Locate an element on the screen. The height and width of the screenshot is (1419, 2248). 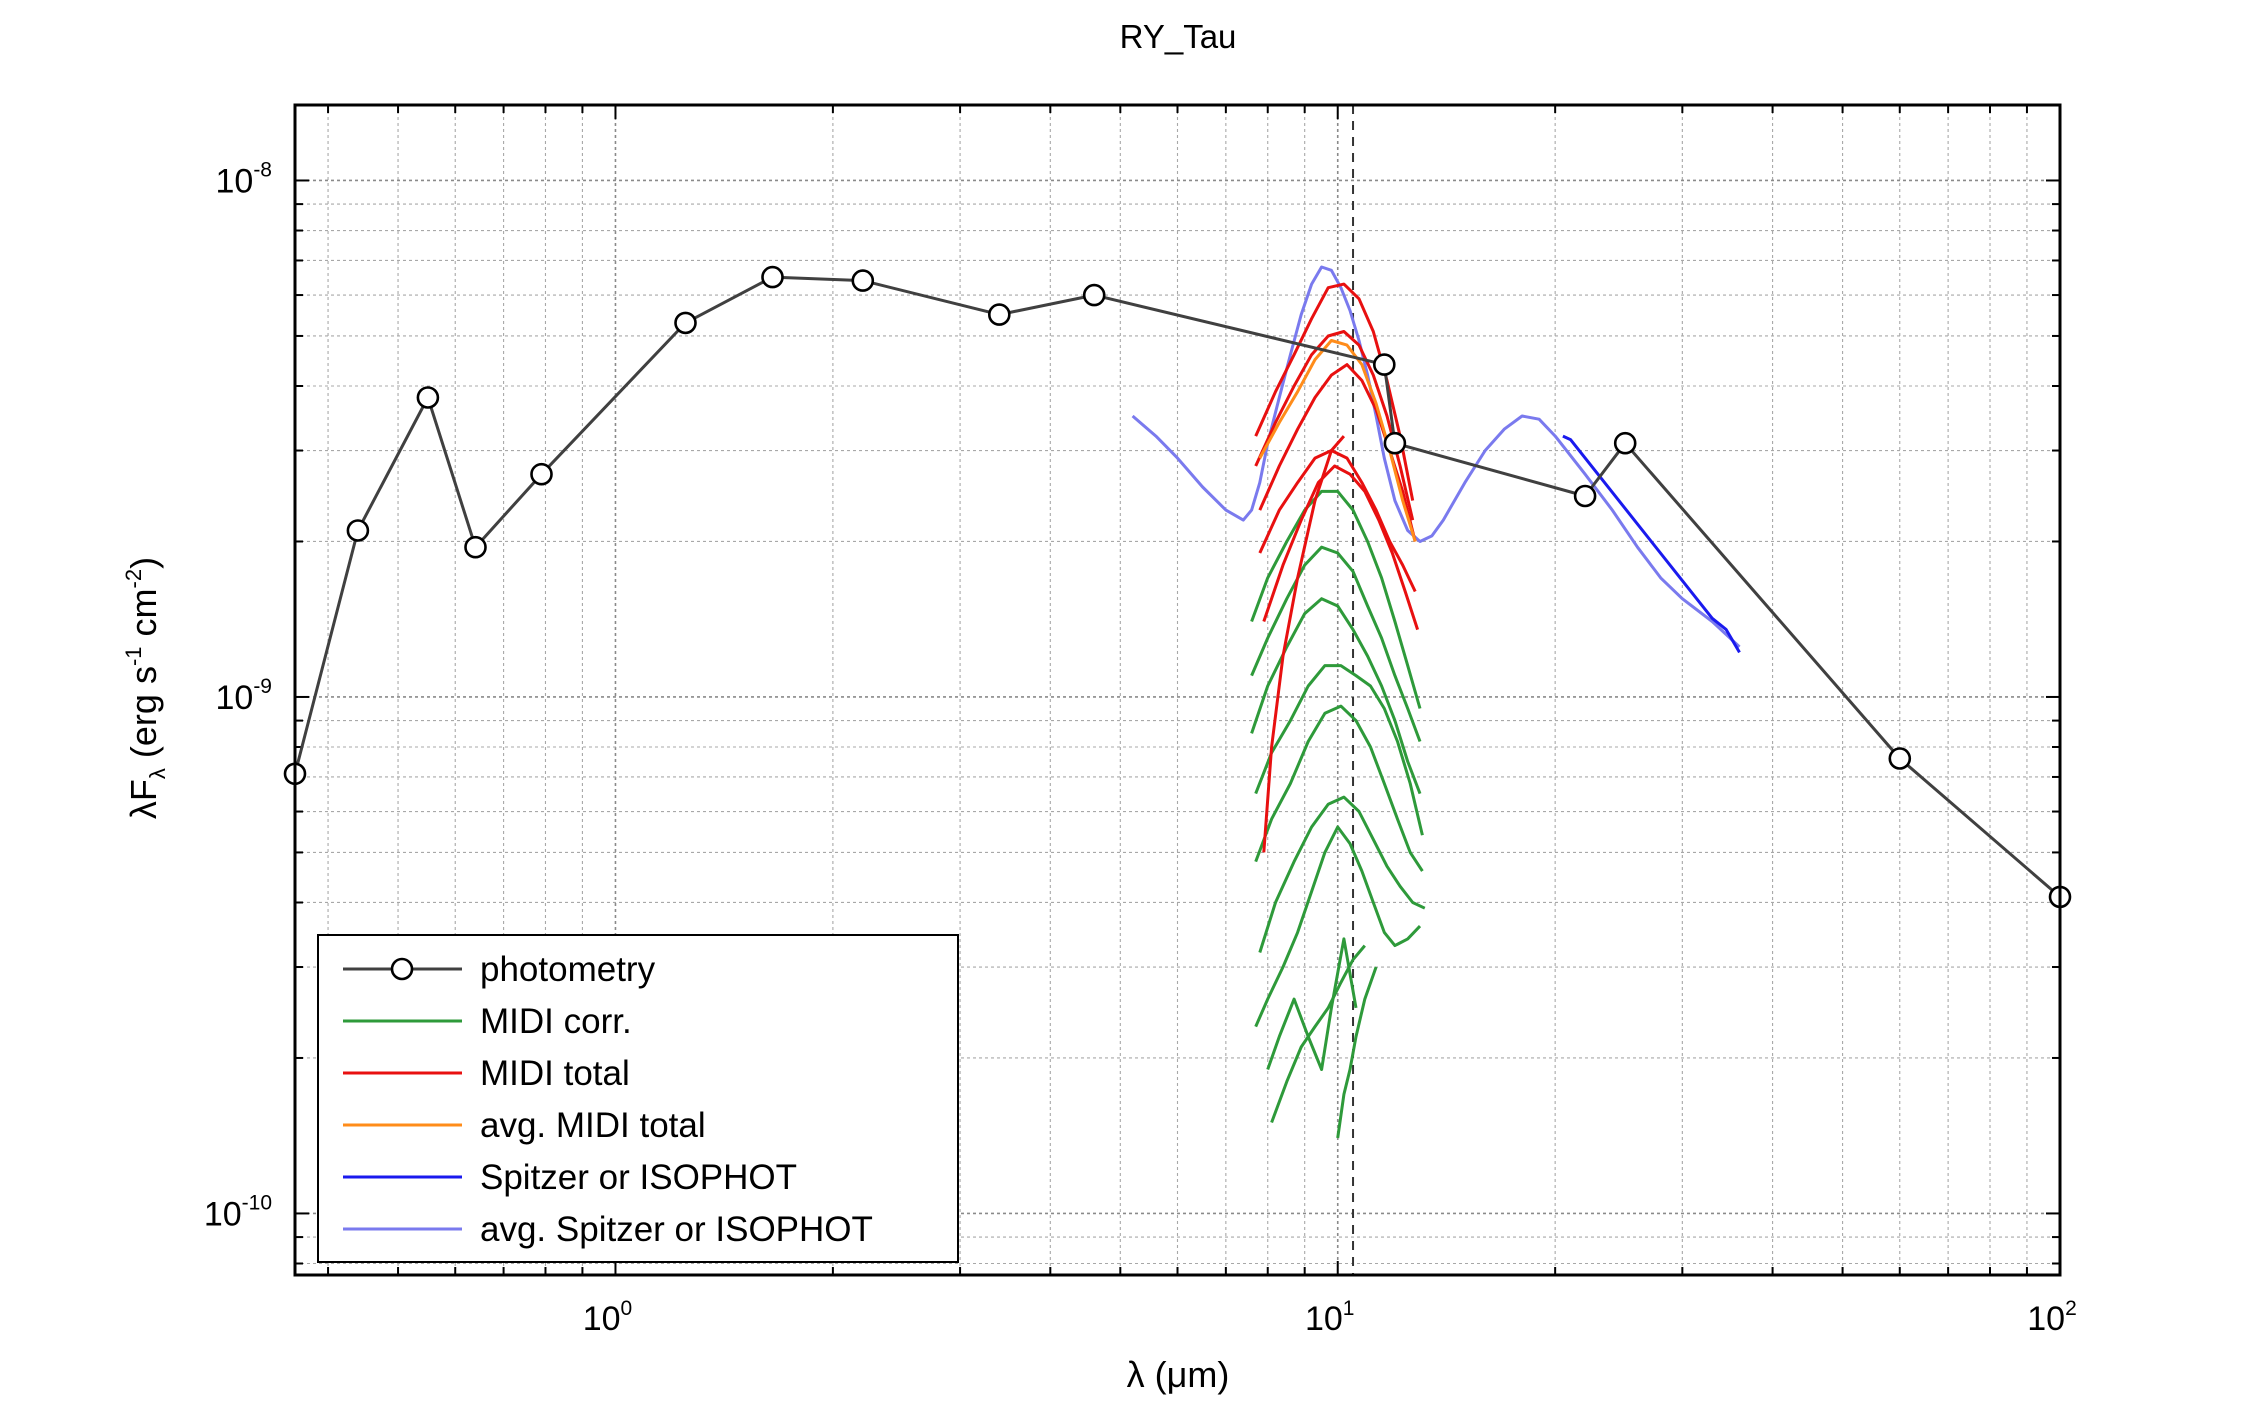
legend-label: photometry is located at coordinates (568, 969).